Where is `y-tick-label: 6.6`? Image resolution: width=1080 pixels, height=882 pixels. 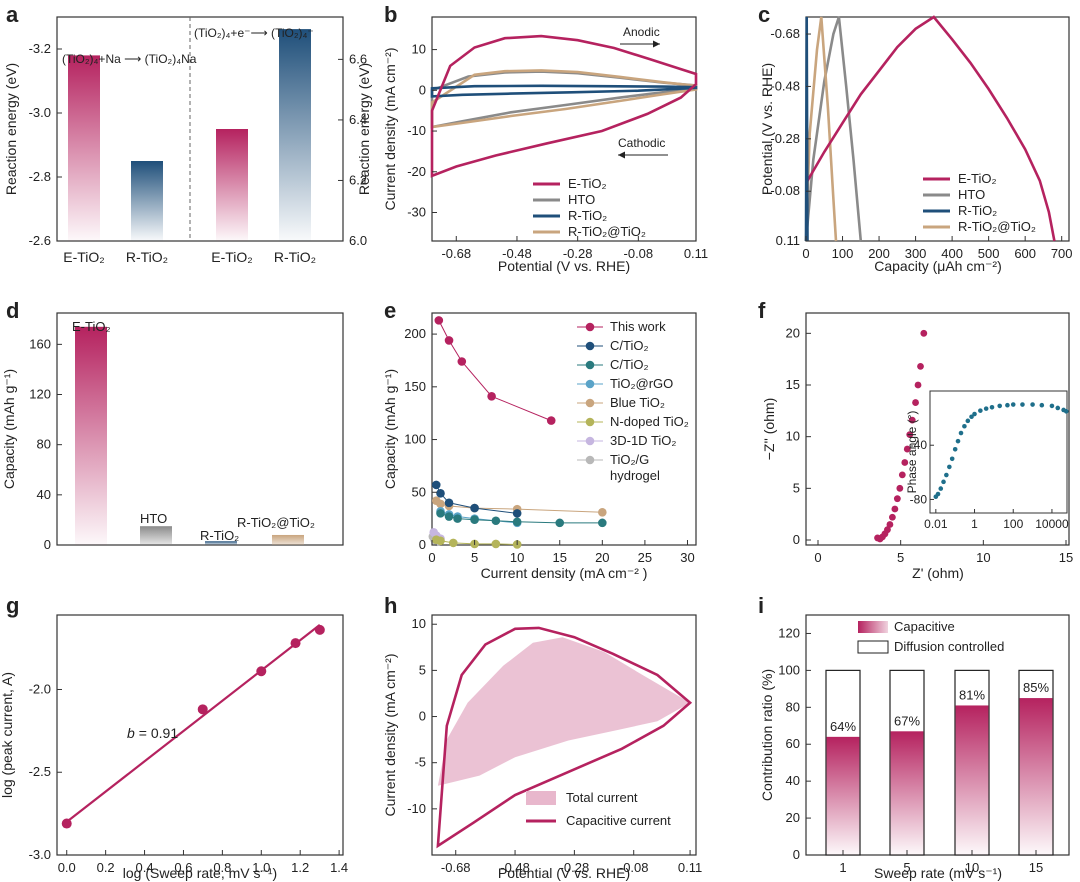
y-tick-label: 6.6 is located at coordinates (358, 58).